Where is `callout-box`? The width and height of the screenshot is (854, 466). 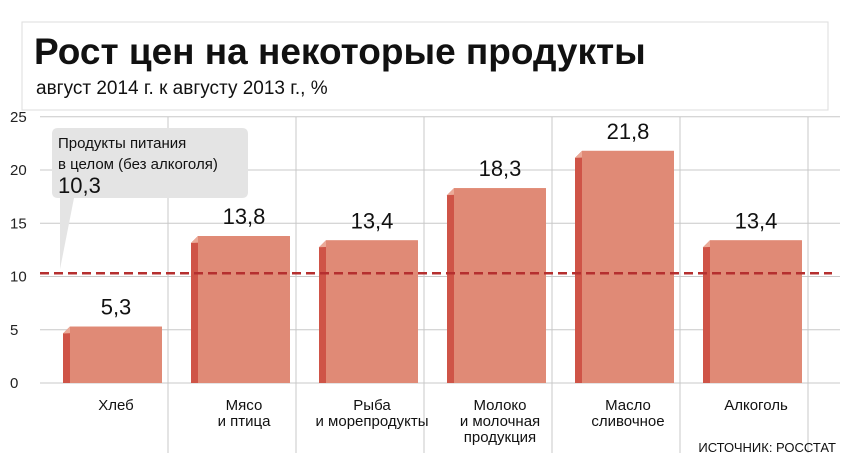 callout-box is located at coordinates (150, 199).